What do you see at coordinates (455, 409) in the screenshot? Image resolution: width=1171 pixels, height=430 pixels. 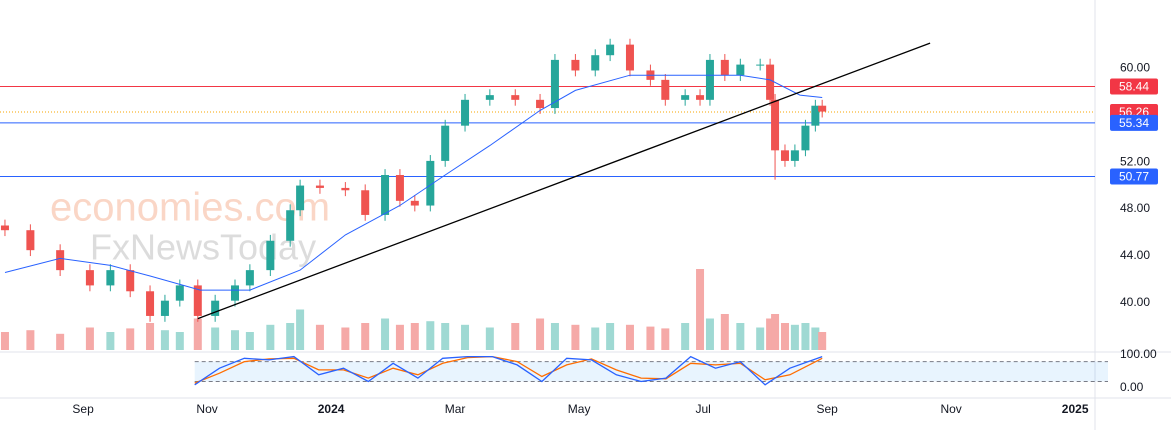 I see `x-tick-label: Mar` at bounding box center [455, 409].